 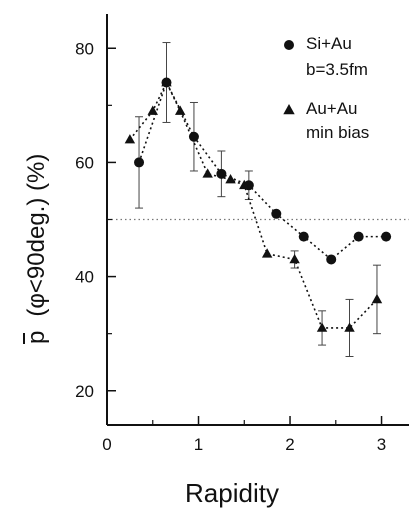 I want to click on legend-label: min bias, so click(x=337, y=132).